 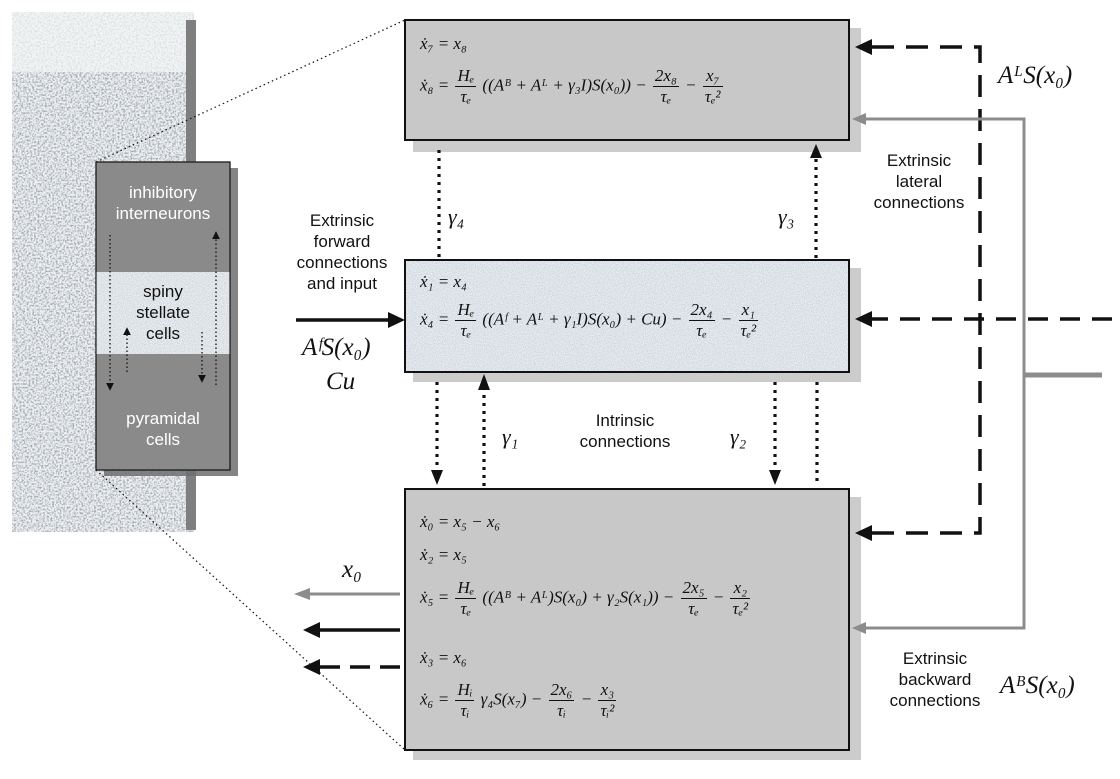 What do you see at coordinates (775, 477) in the screenshot?
I see `gamma2-arrowhead` at bounding box center [775, 477].